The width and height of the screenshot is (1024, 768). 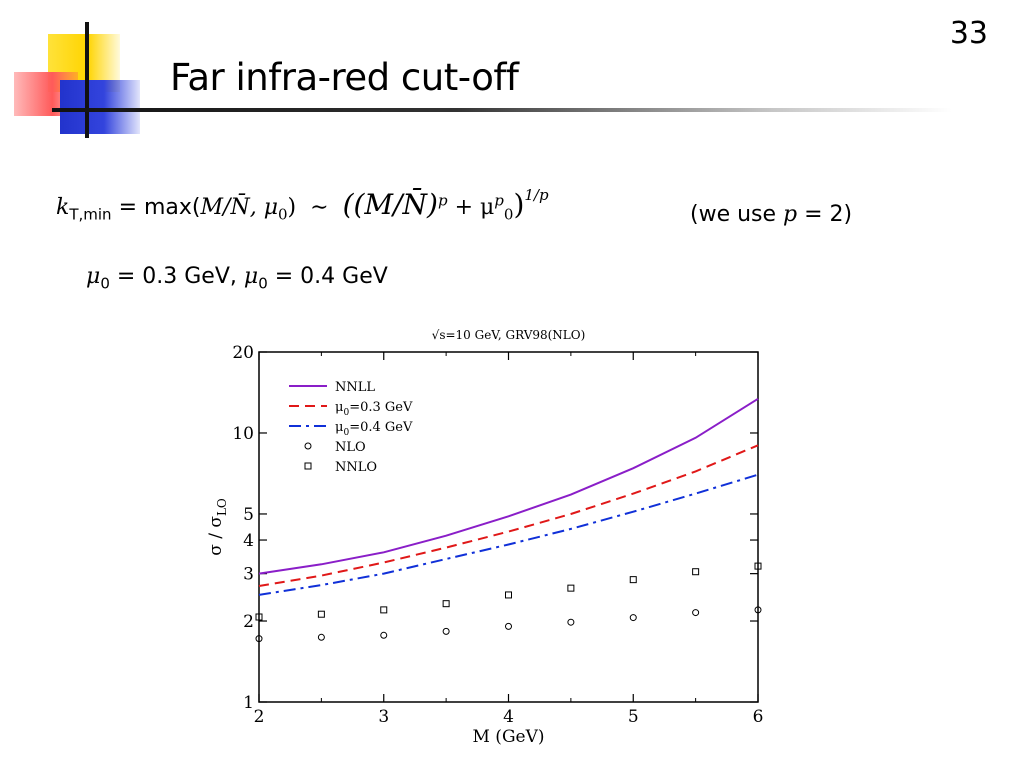 What do you see at coordinates (509, 737) in the screenshot?
I see `x-axis-label: M (GeV)` at bounding box center [509, 737].